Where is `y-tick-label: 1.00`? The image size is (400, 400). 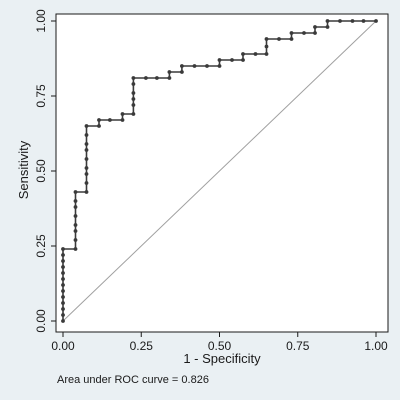
y-tick-label: 1.00 is located at coordinates (41, 21).